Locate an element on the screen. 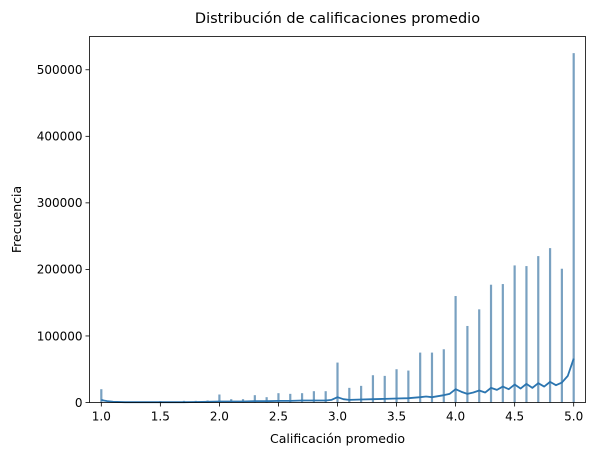 This screenshot has height=456, width=597. x-tick-label: 4.0 is located at coordinates (455, 417).